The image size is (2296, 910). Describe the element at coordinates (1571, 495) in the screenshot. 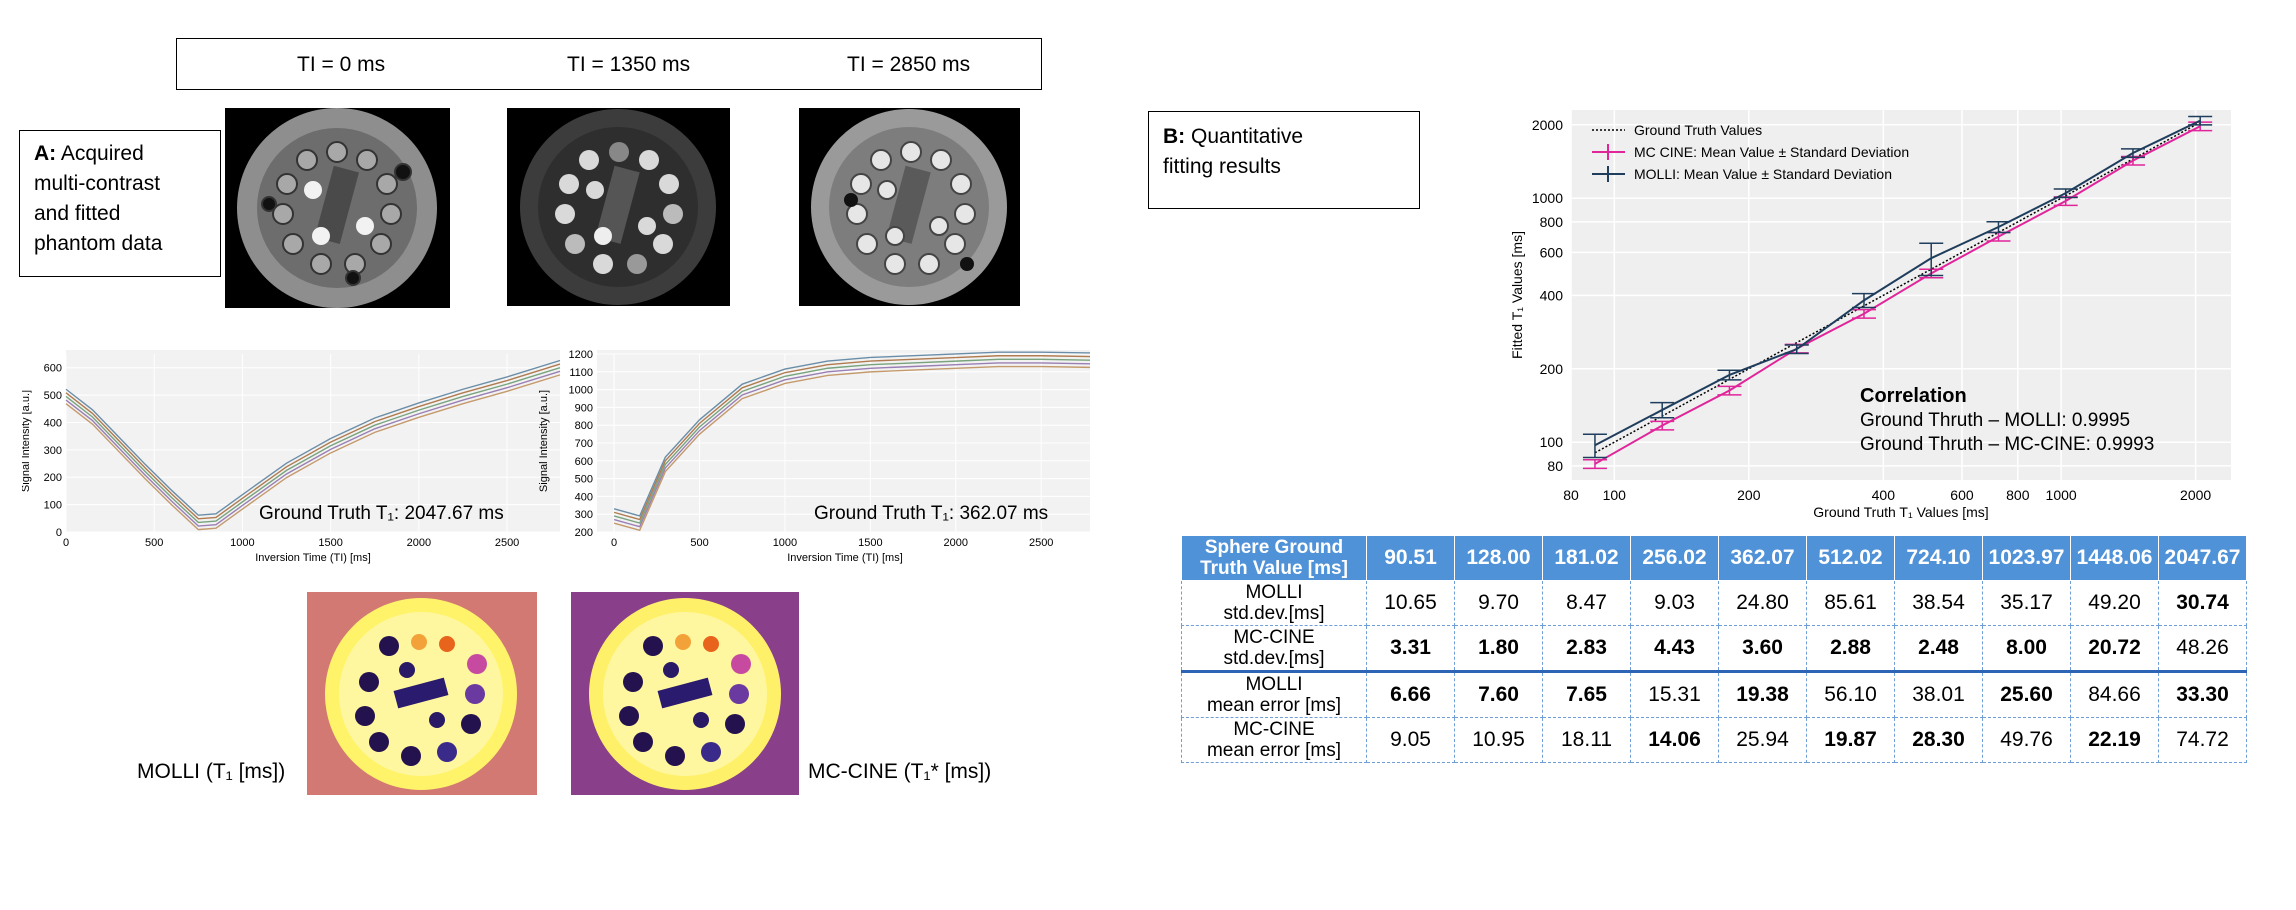

I see `x-tick-label: 80` at that location.